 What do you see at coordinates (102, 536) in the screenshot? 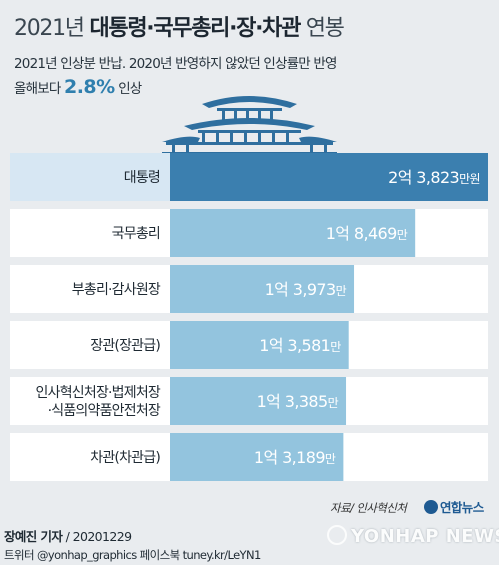
I see `publish-date: 20201229` at bounding box center [102, 536].